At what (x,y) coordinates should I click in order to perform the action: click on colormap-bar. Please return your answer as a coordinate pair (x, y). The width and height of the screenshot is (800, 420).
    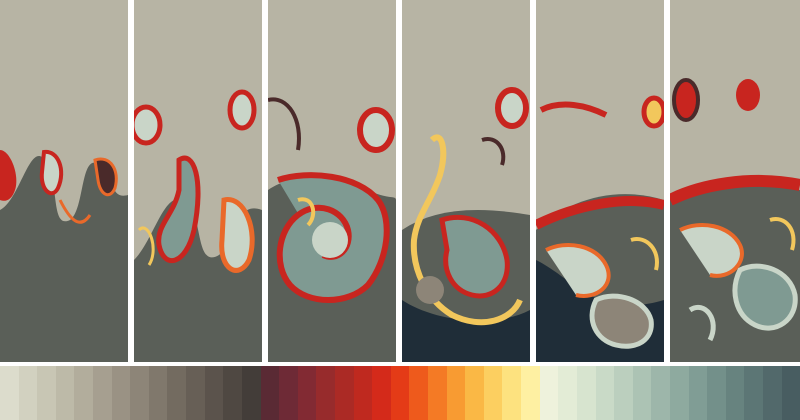
    Looking at the image, I should click on (400, 393).